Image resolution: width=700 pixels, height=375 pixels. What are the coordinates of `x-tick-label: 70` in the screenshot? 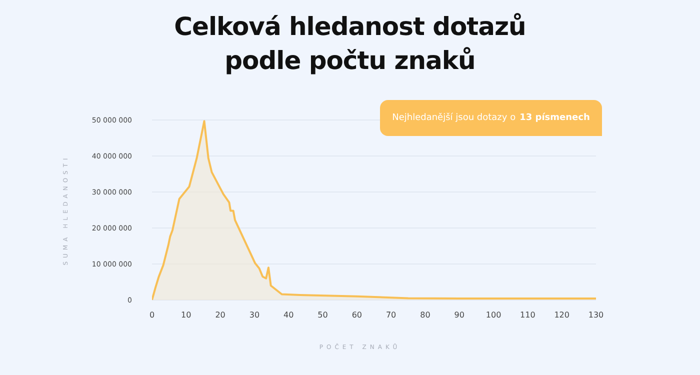 It's located at (391, 315).